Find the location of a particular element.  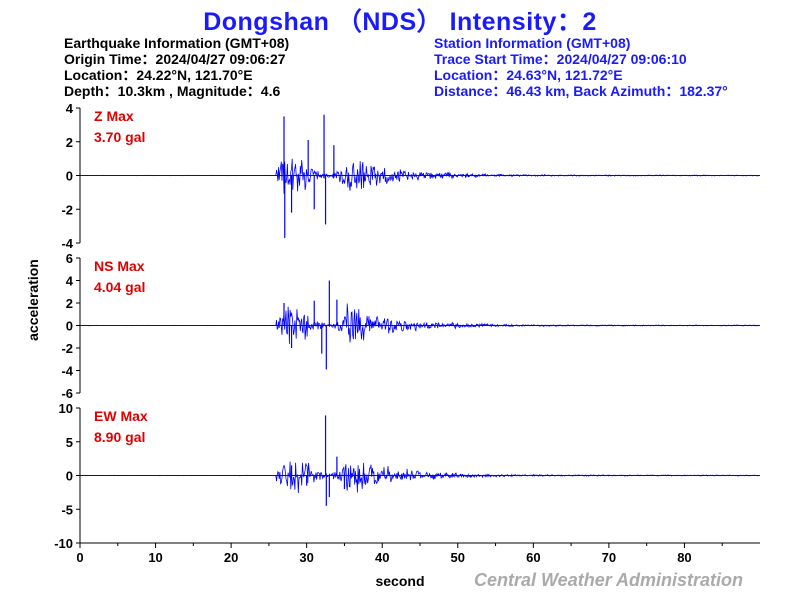

waveform-ns is located at coordinates (419, 324).